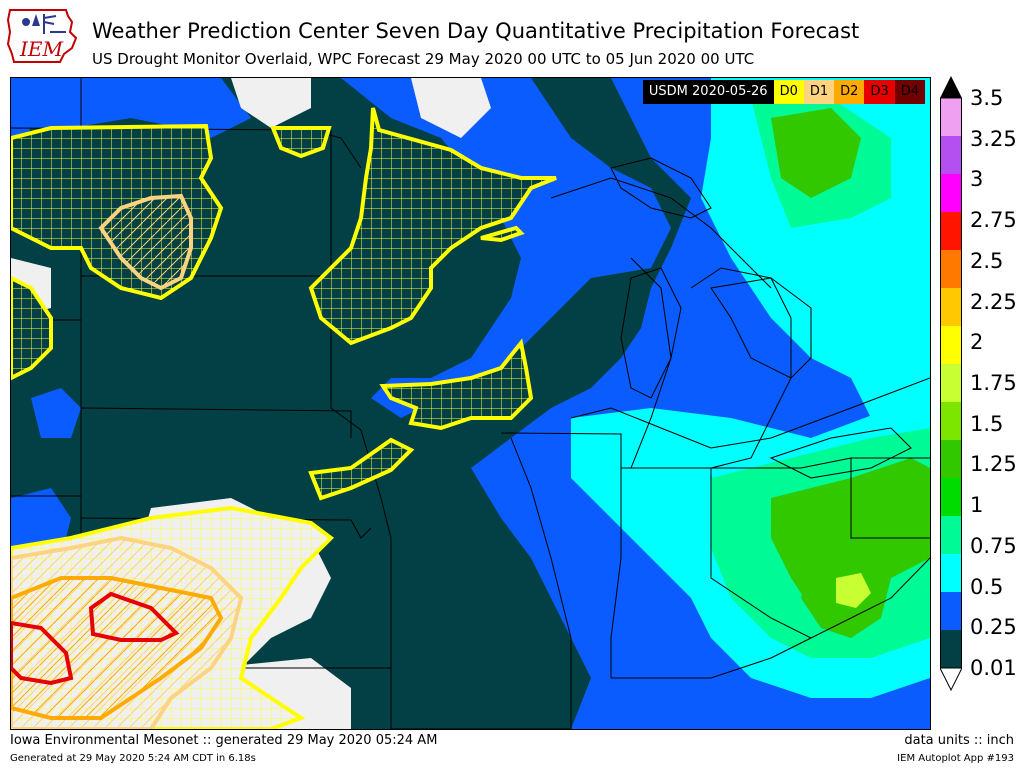 This screenshot has height=768, width=1024. Describe the element at coordinates (977, 179) in the screenshot. I see `colorbar-tick-label: 3` at that location.